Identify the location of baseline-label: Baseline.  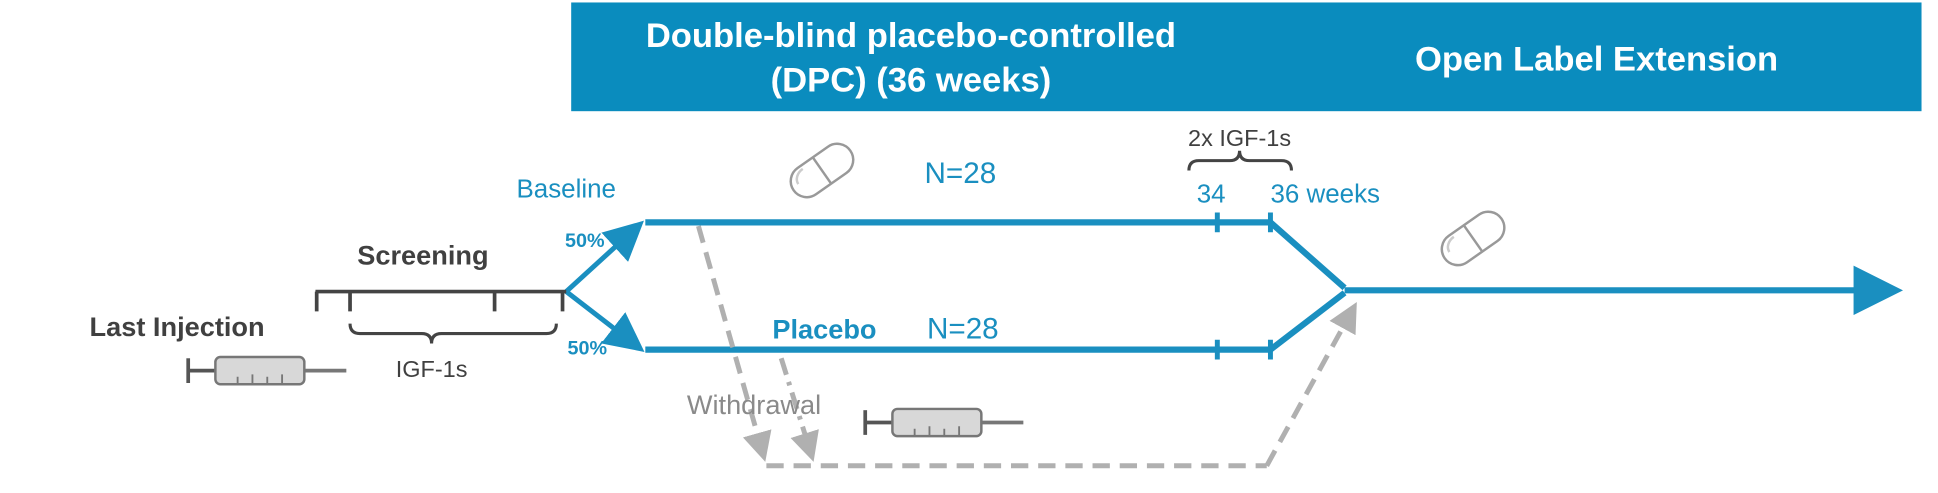
(566, 190).